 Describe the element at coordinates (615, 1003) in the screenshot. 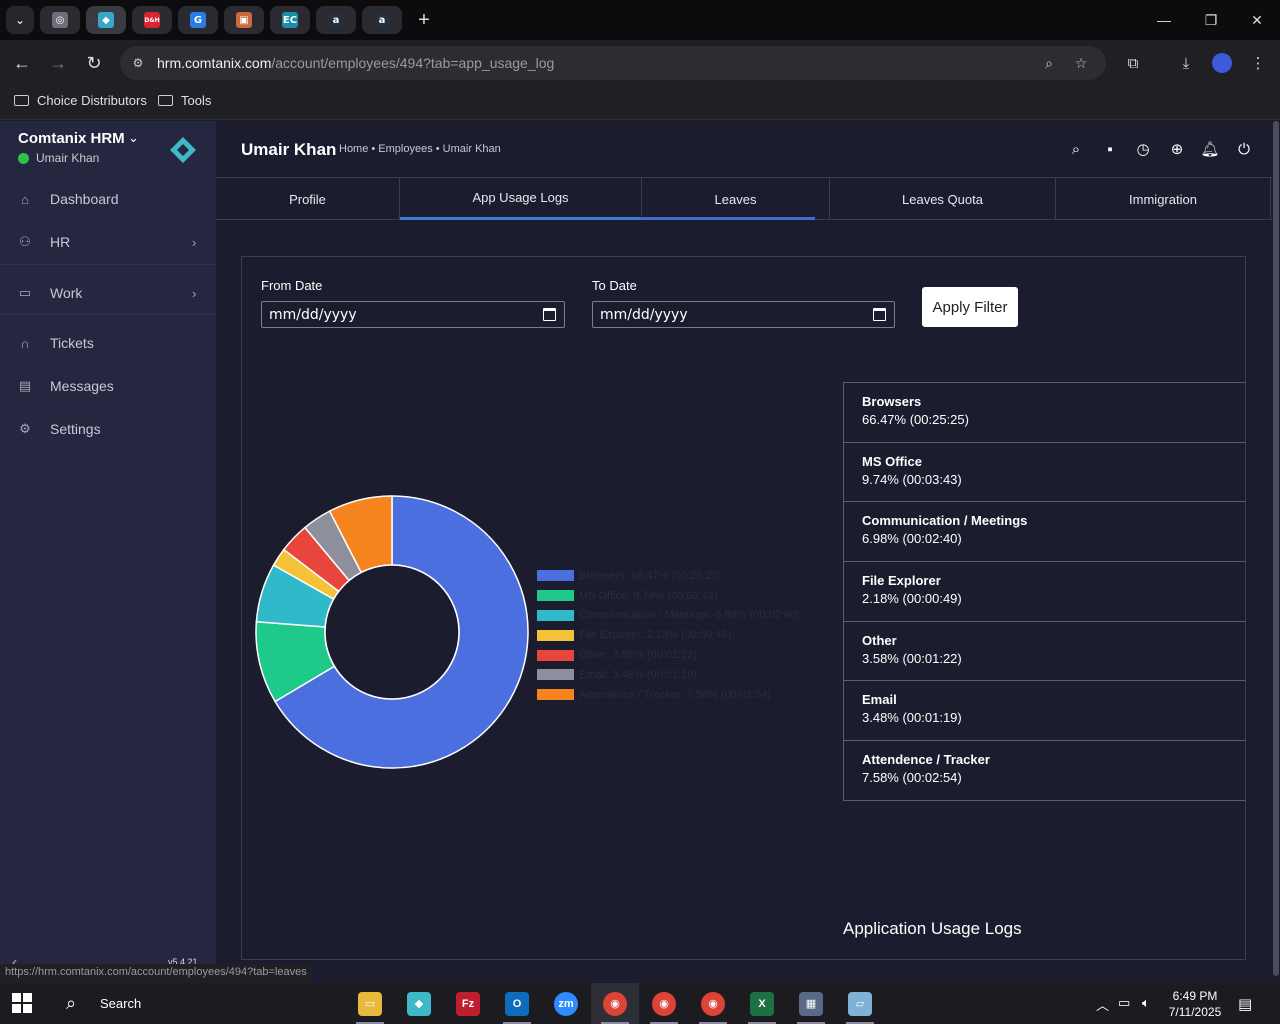

I see `chrome-app: ◉` at that location.